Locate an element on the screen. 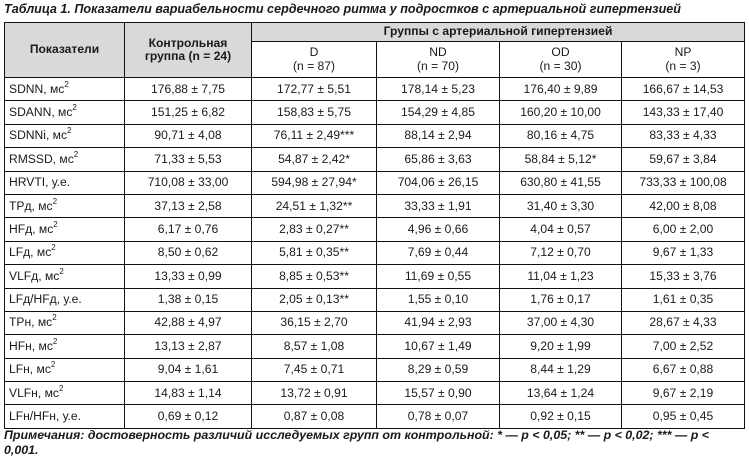 This screenshot has width=749, height=459. table-cell: 8,50 ± 0,62 is located at coordinates (188, 253).